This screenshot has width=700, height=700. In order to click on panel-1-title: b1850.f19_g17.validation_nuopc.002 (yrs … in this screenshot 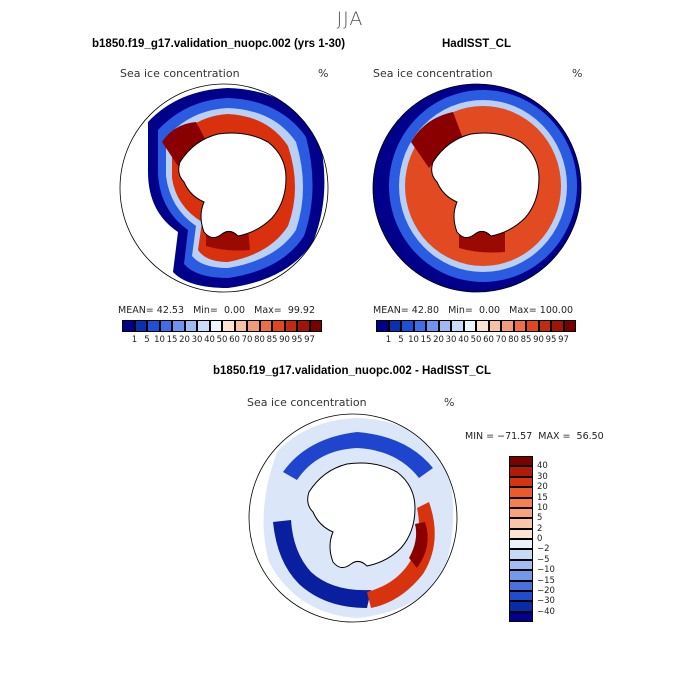, I will do `click(219, 44)`.